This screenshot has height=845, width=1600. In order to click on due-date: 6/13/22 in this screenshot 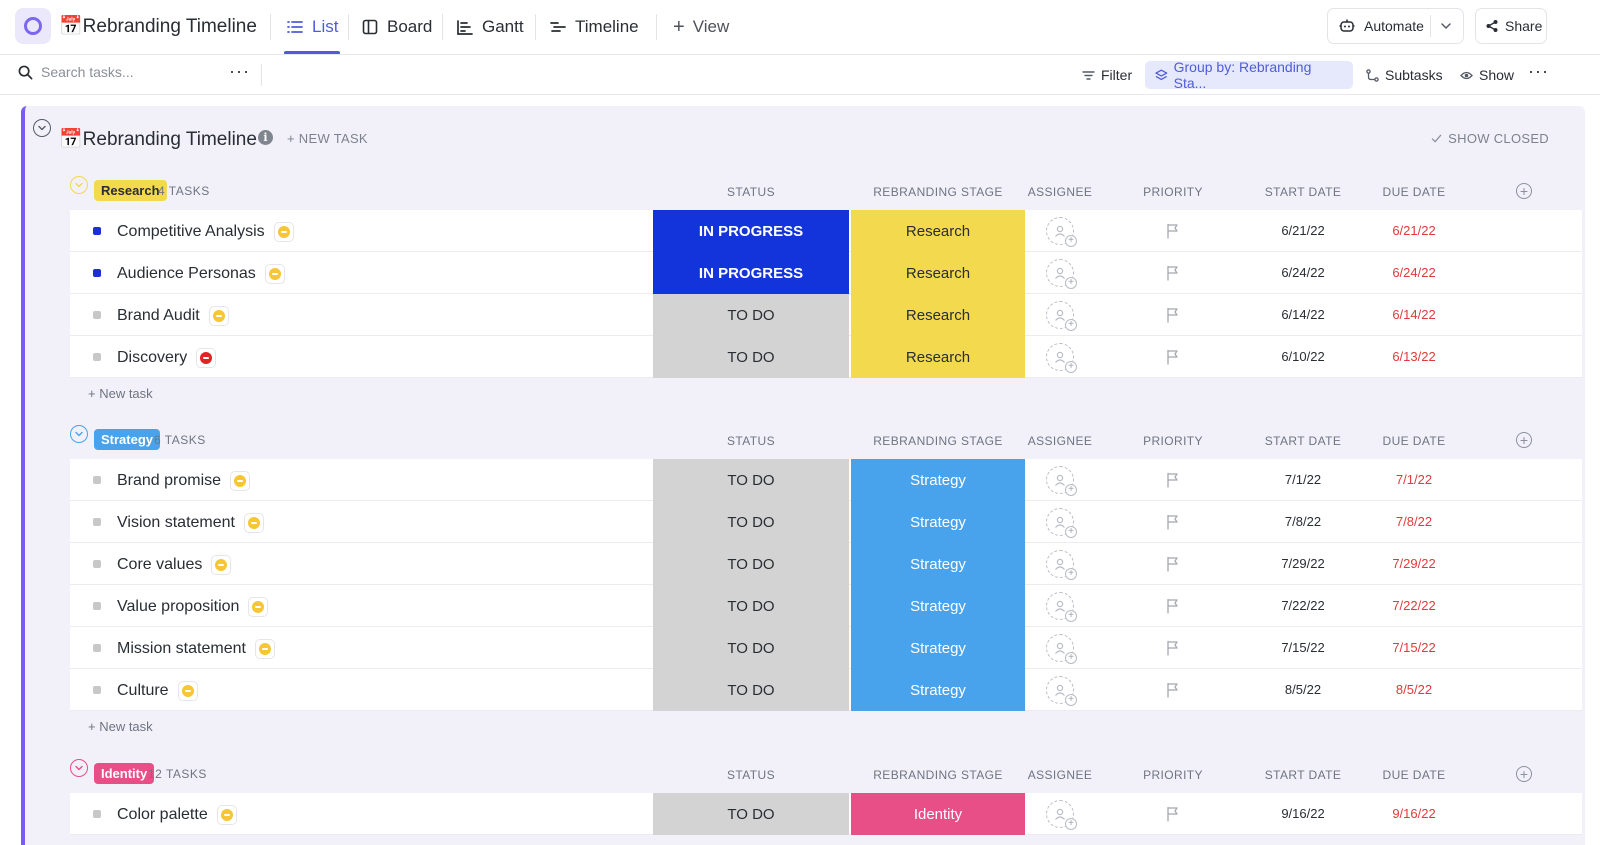, I will do `click(1414, 356)`.